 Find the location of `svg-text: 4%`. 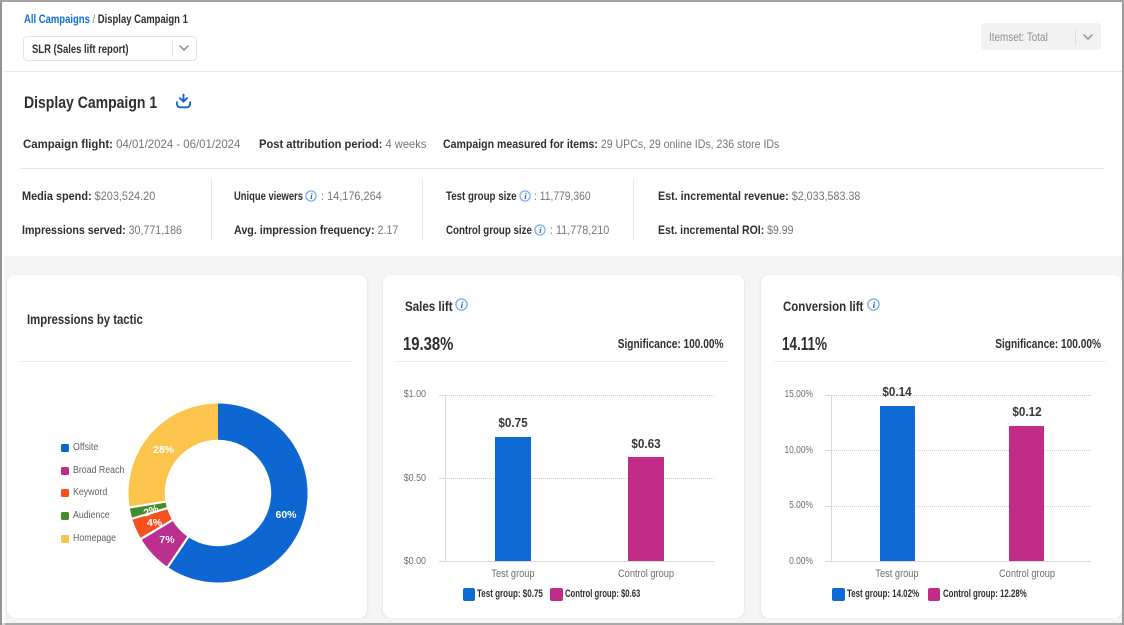

svg-text: 4% is located at coordinates (155, 523).